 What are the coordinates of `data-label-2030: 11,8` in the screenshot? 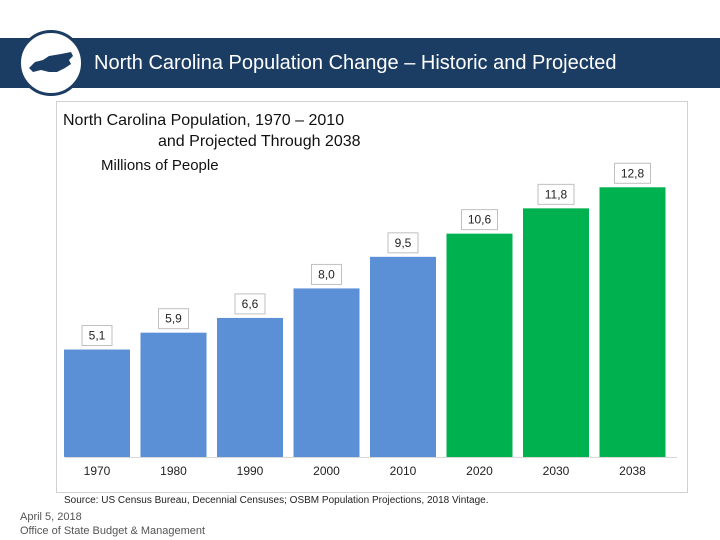 It's located at (556, 194).